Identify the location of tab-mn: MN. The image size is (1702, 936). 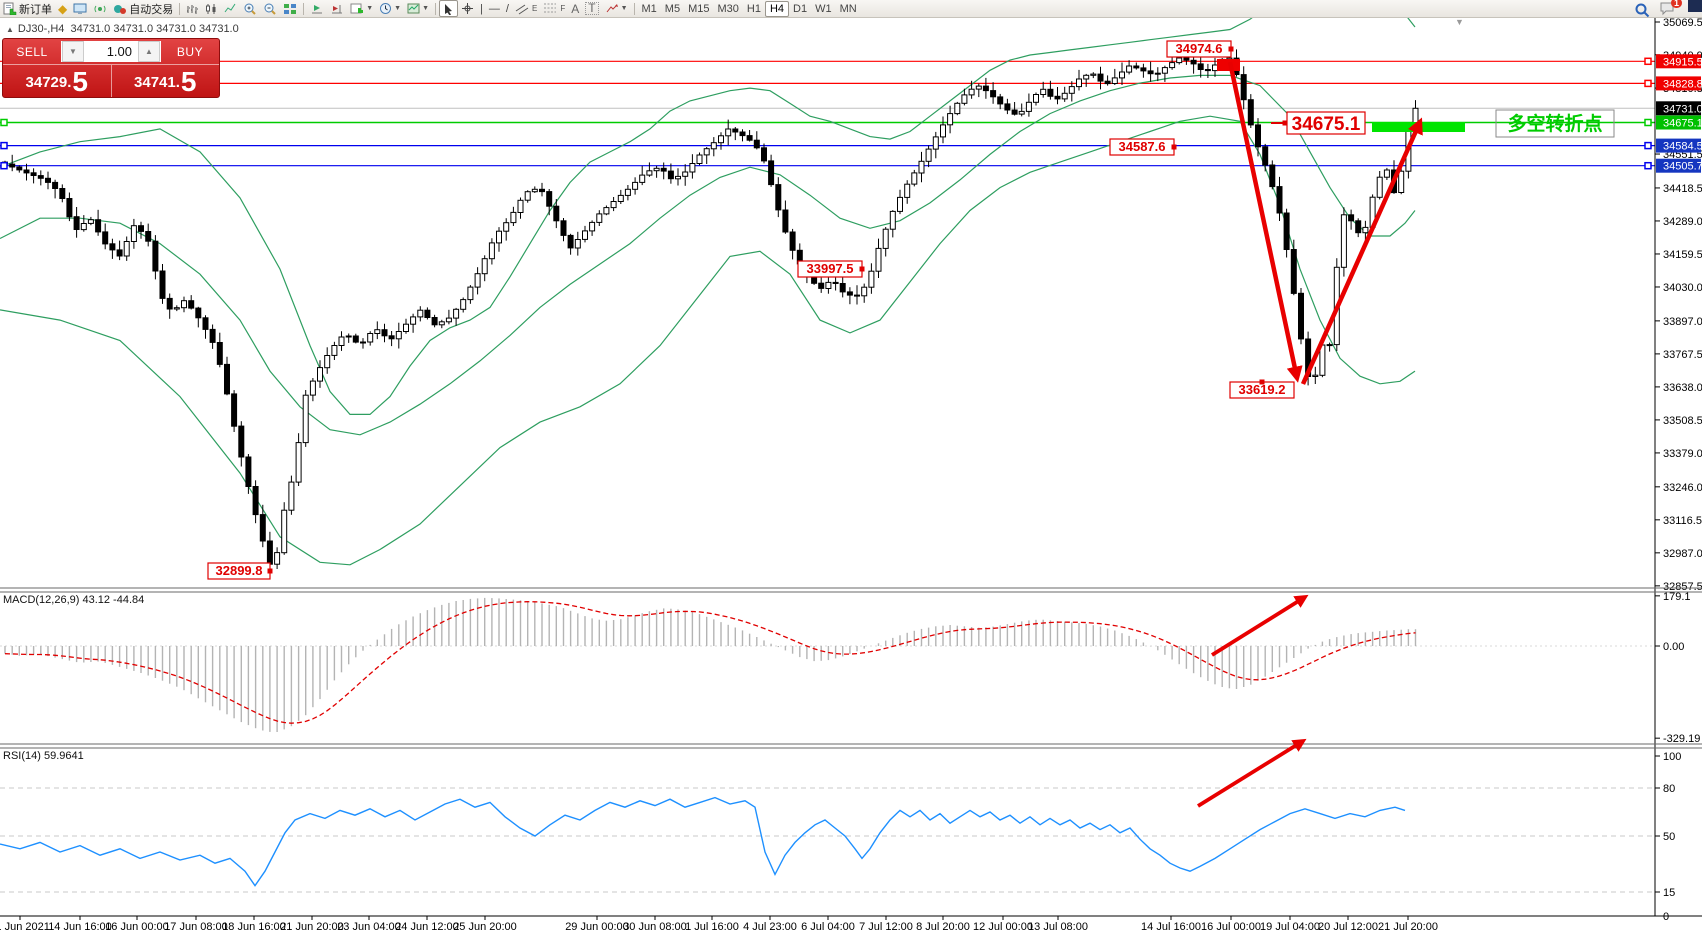
(848, 8).